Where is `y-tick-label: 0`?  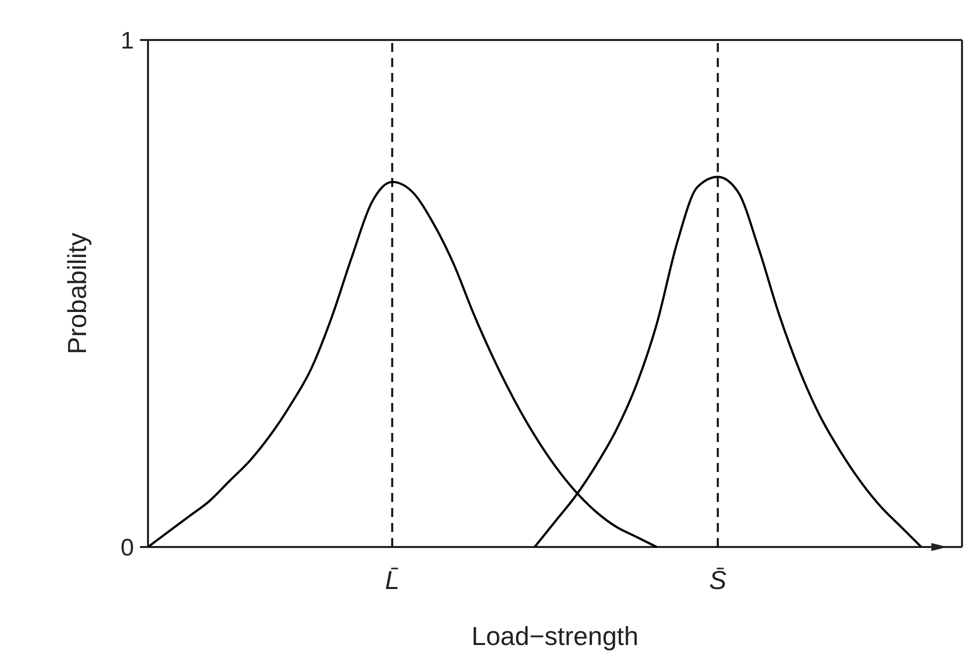
y-tick-label: 0 is located at coordinates (127, 548).